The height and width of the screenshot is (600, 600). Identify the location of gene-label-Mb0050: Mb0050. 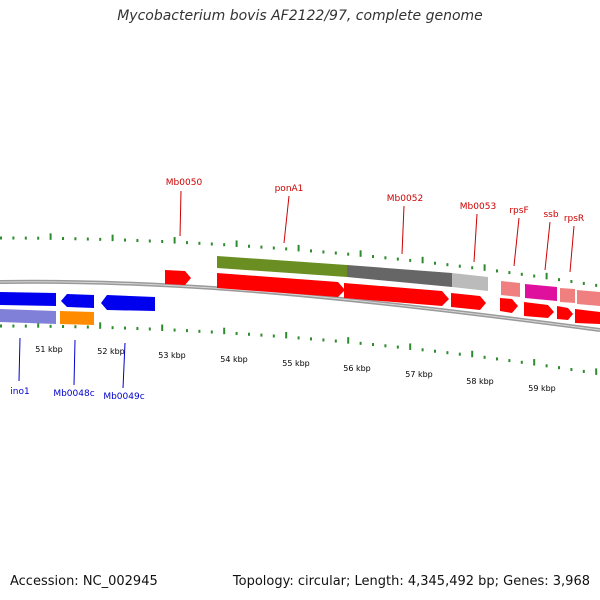
(184, 183).